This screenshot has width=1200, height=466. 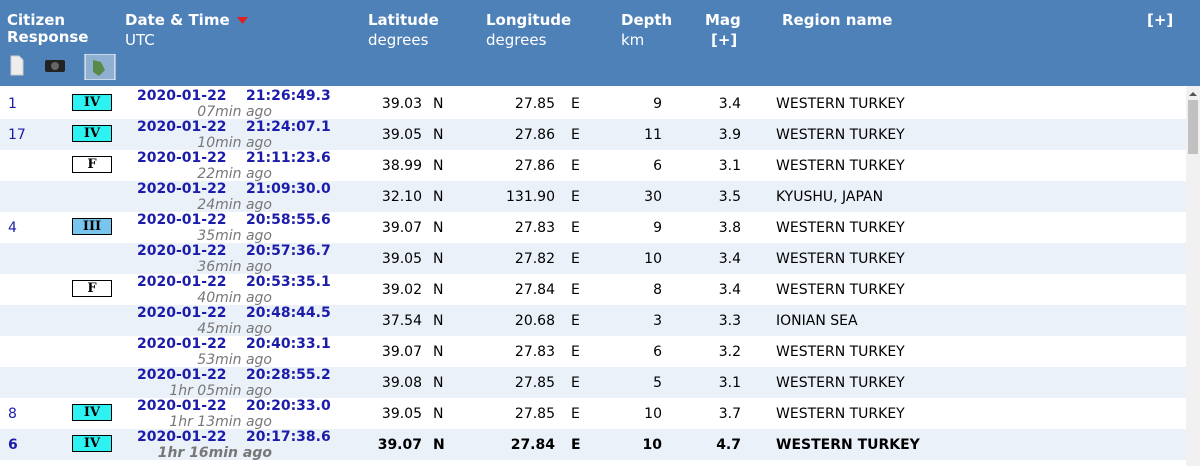 I want to click on magnitude: 3.9, so click(x=729, y=135).